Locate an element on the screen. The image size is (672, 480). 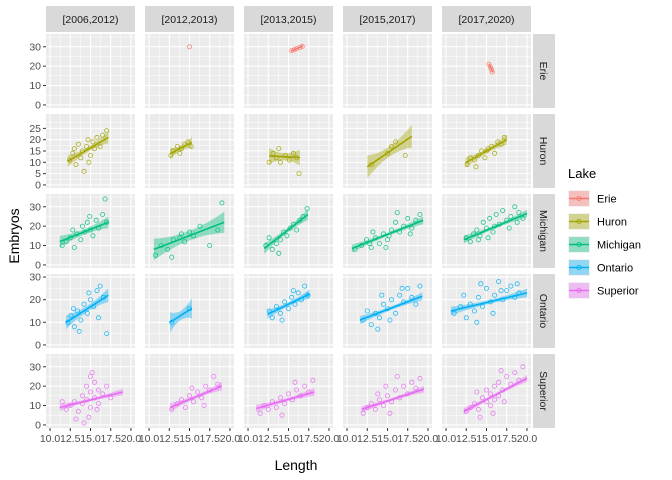
col-strip-label: [2013,2015) is located at coordinates (288, 20).